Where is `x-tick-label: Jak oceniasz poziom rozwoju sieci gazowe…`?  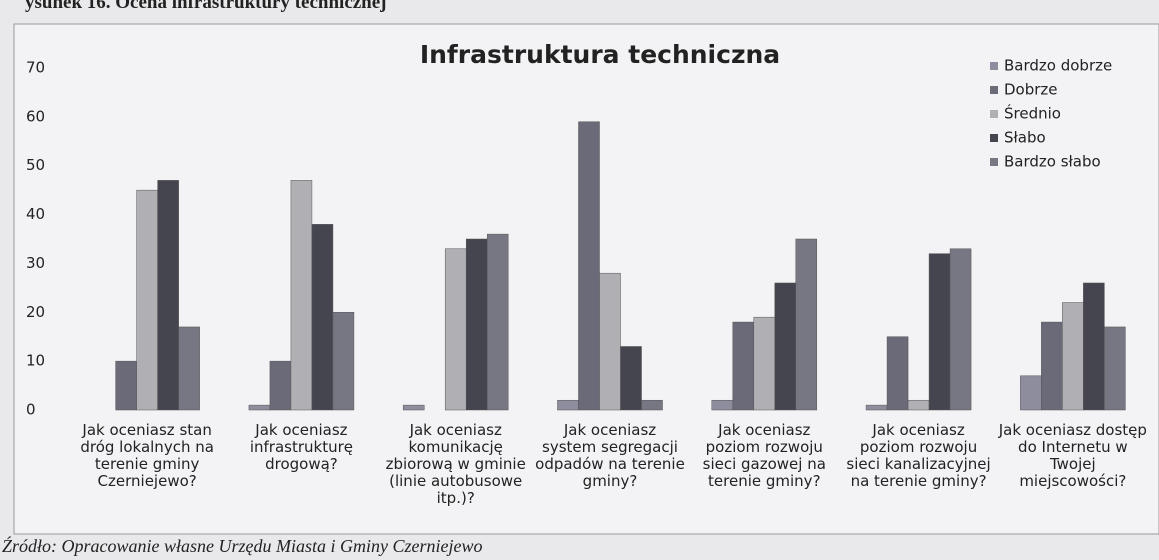
x-tick-label: Jak oceniasz poziom rozwoju sieci gazowe… is located at coordinates (764, 455).